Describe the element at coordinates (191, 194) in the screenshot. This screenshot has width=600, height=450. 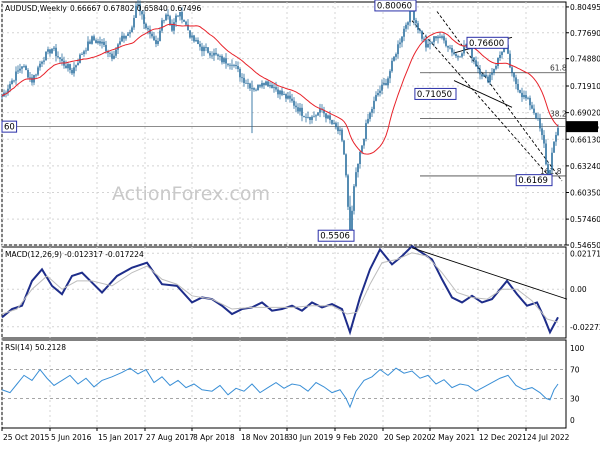
I see `watermark-text: ActionForex.com` at that location.